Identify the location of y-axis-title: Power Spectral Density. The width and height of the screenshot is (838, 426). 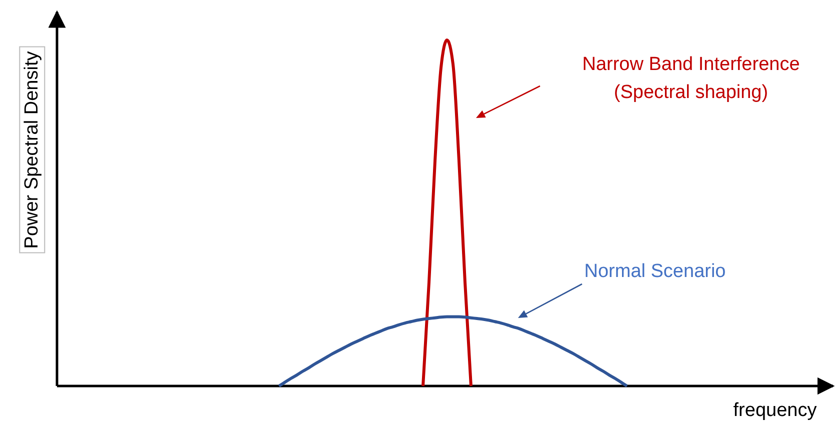
(32, 149).